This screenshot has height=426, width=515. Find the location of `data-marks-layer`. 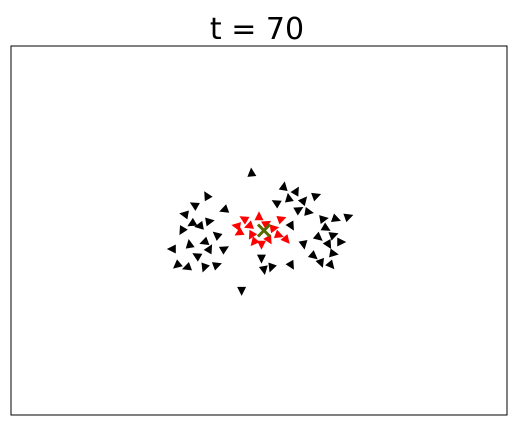

data-marks-layer is located at coordinates (260, 231).